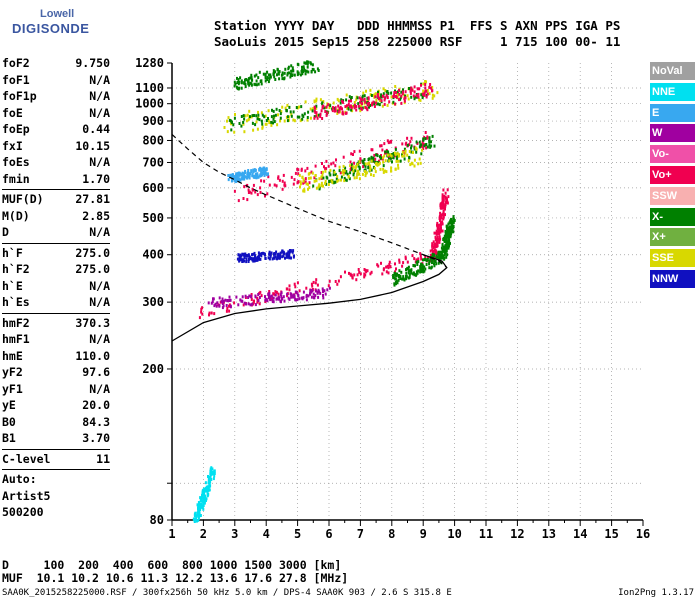 The width and height of the screenshot is (700, 600). Describe the element at coordinates (672, 195) in the screenshot. I see `legend-item-ssw: SSW` at that location.